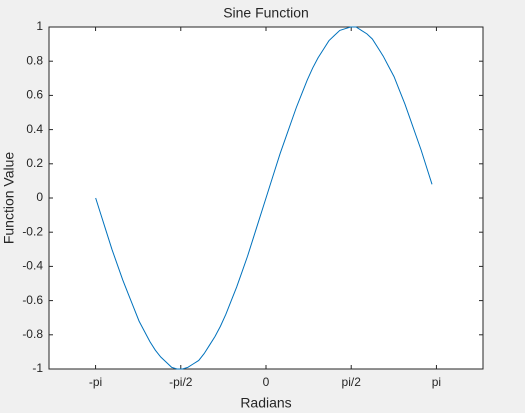  What do you see at coordinates (37, 368) in the screenshot?
I see `y-tick-label: -1` at bounding box center [37, 368].